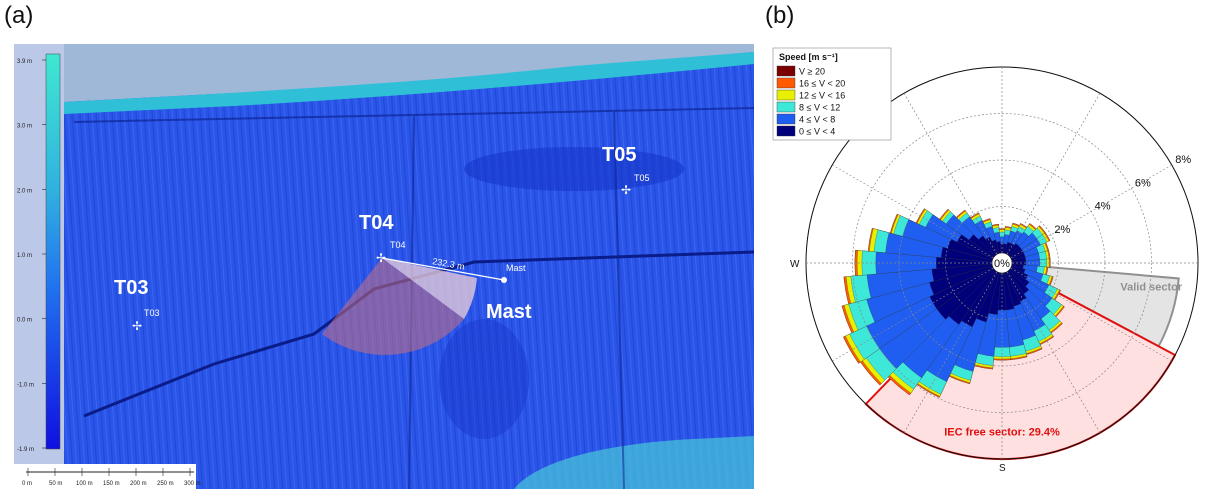 The height and width of the screenshot is (493, 1220). What do you see at coordinates (25, 385) in the screenshot?
I see `colorbar-tick-label: -1.0 m` at bounding box center [25, 385].